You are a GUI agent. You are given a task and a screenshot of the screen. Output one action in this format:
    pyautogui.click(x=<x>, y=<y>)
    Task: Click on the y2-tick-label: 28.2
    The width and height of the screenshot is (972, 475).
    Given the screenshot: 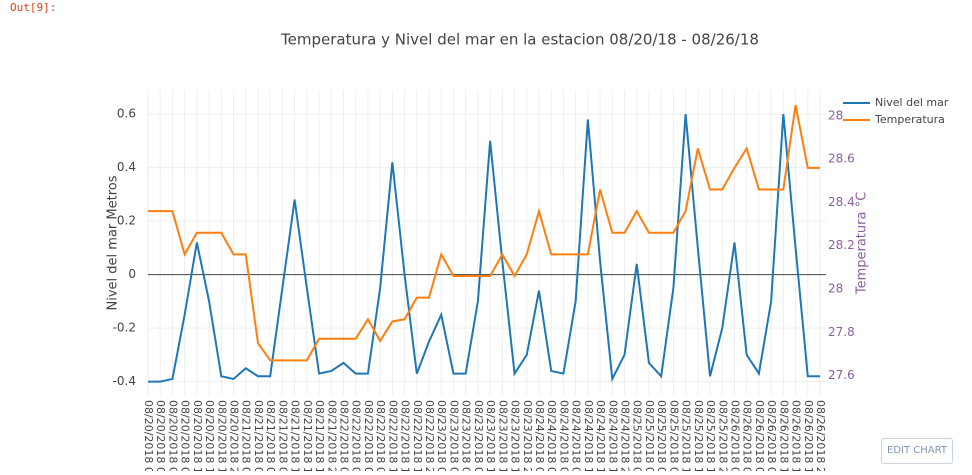 What is the action you would take?
    pyautogui.click(x=841, y=245)
    